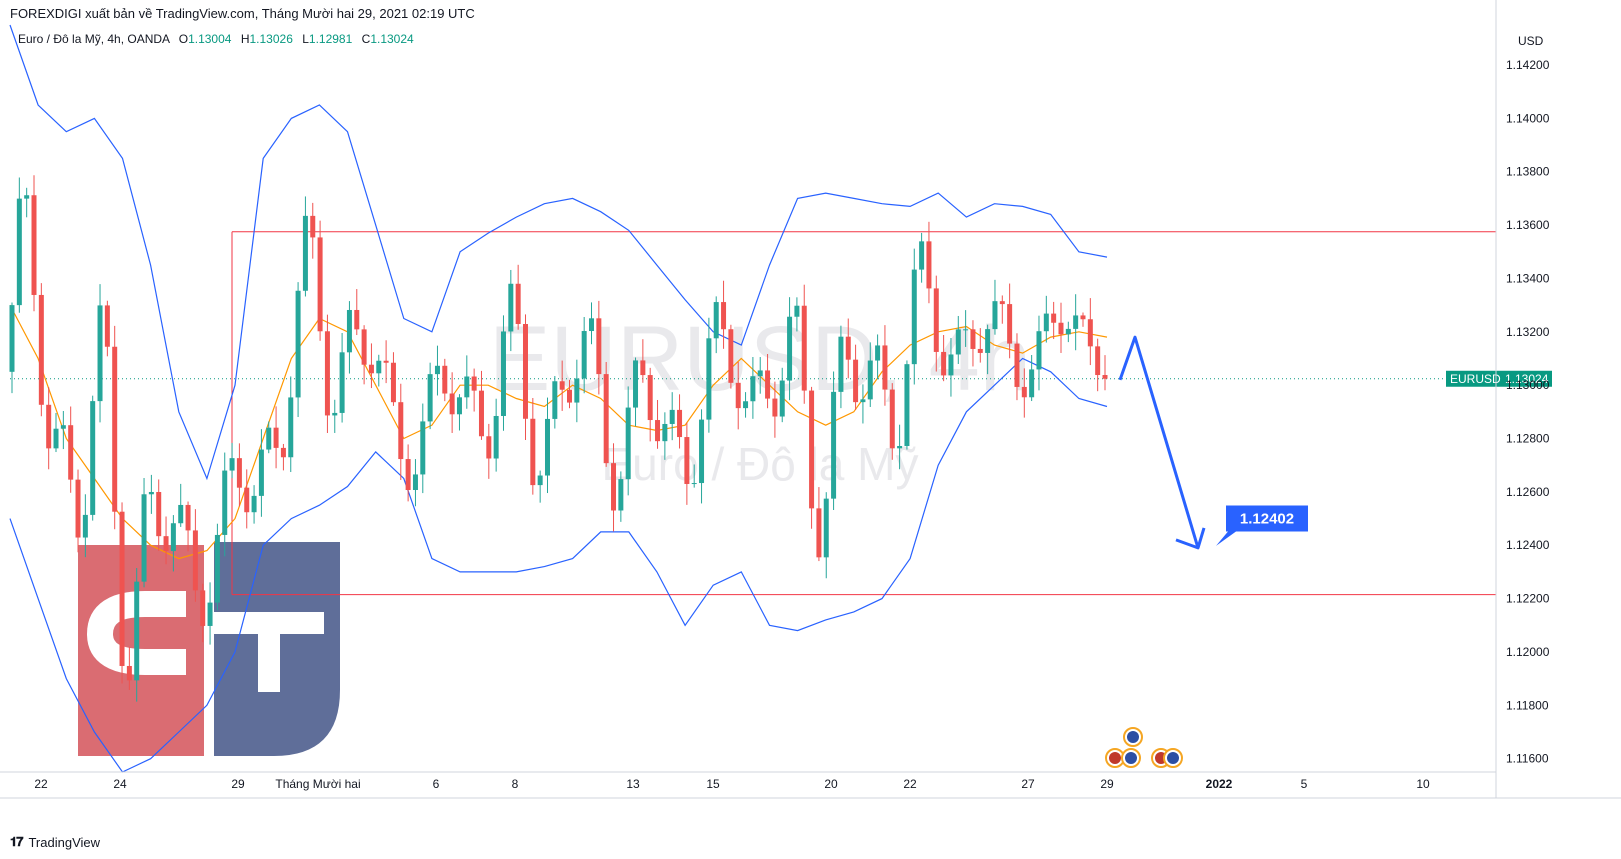  Describe the element at coordinates (1028, 784) in the screenshot. I see `x-tick-label: 27` at that location.